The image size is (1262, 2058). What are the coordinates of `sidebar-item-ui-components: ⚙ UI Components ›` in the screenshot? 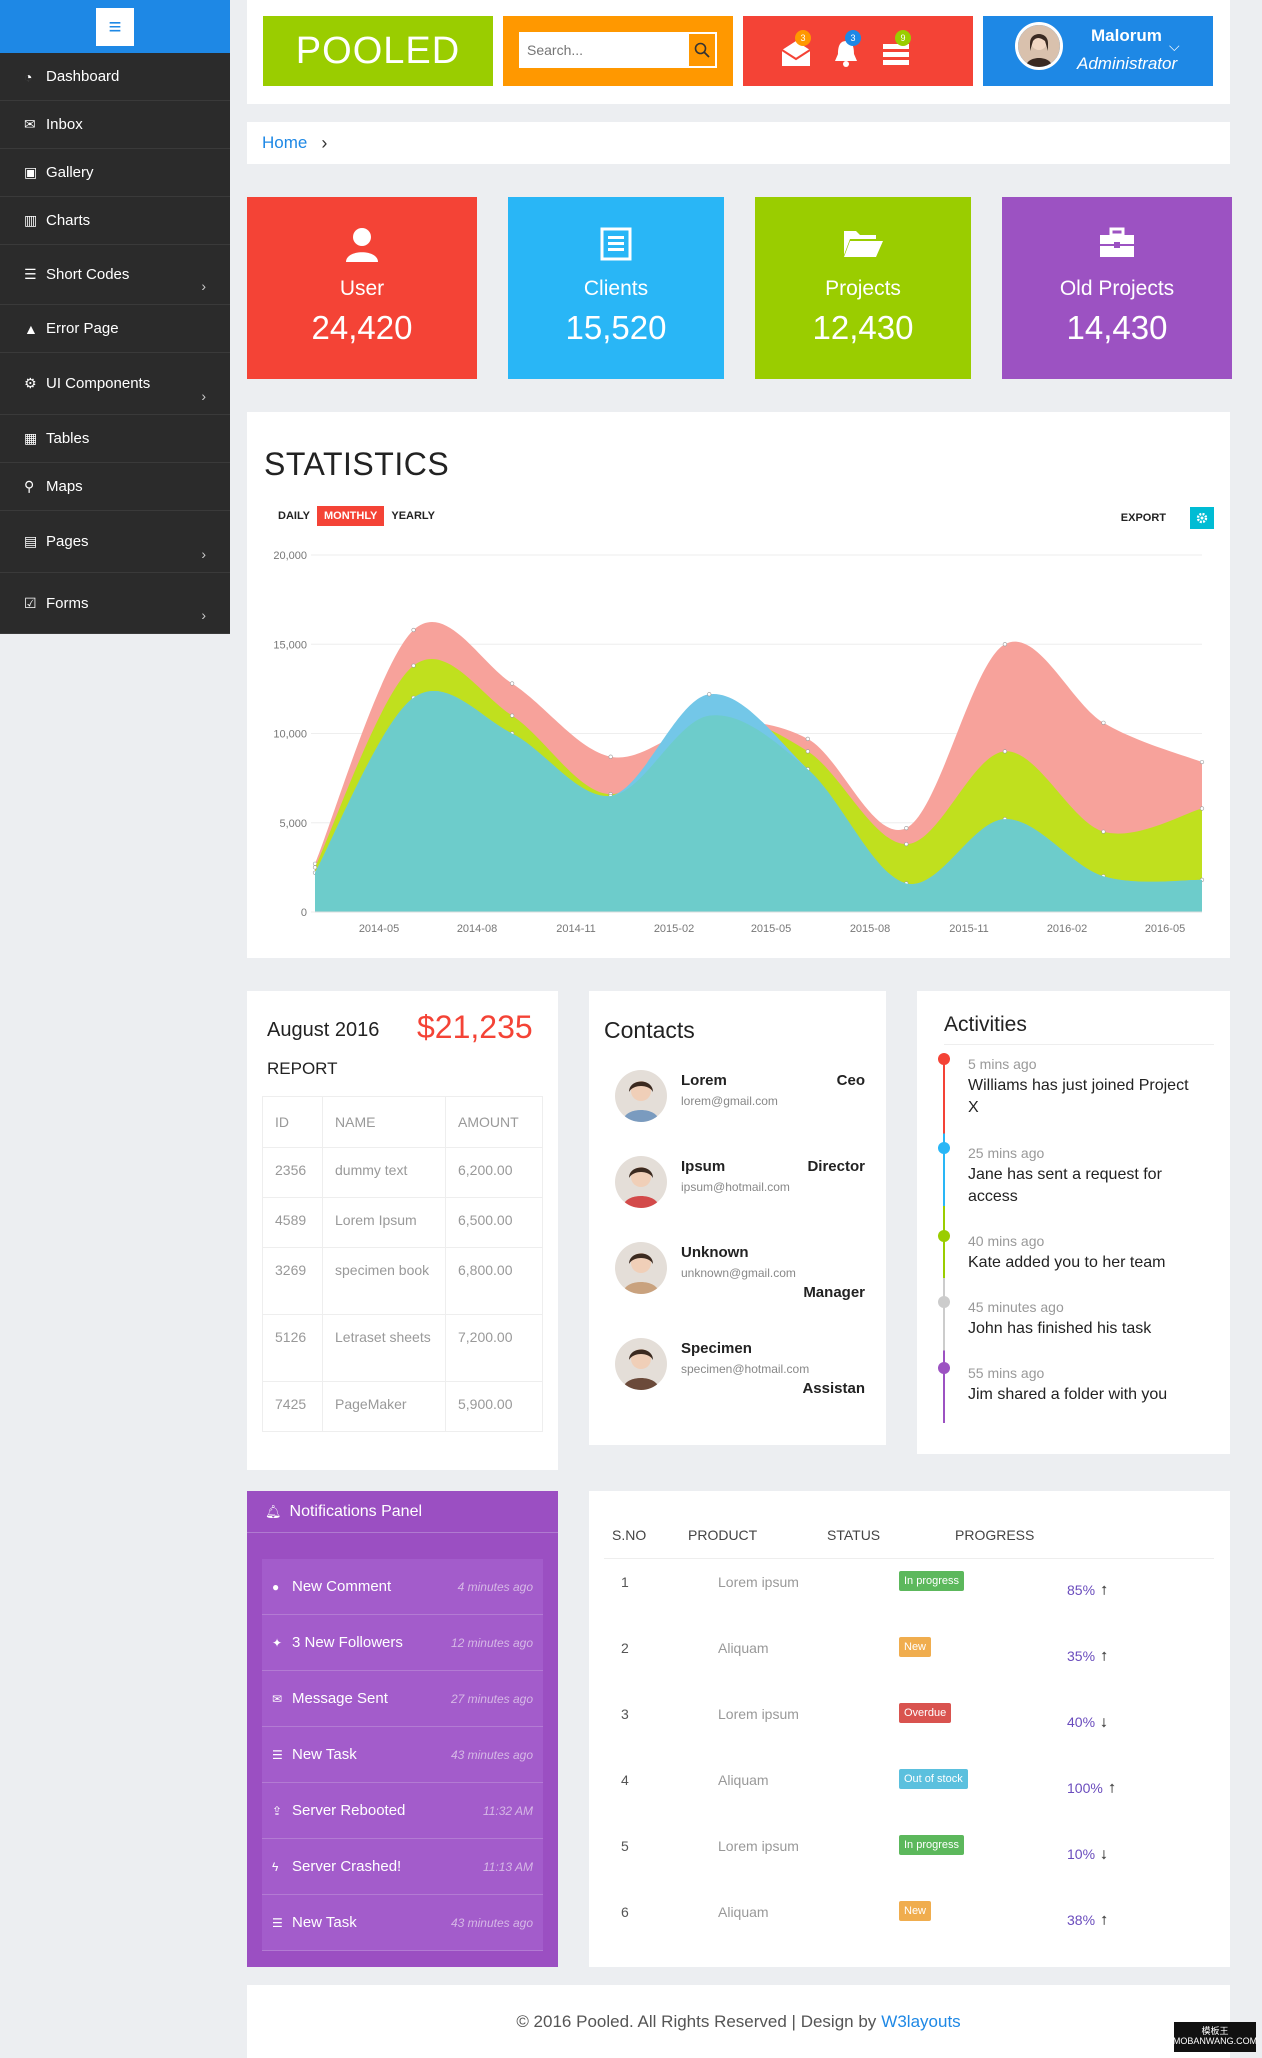 It's located at (115, 384).